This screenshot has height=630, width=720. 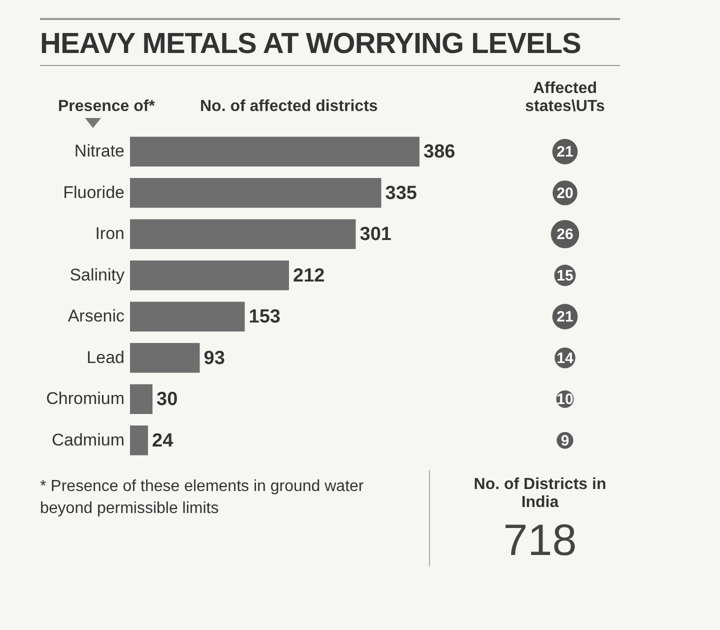 What do you see at coordinates (309, 275) in the screenshot?
I see `data-label: 212` at bounding box center [309, 275].